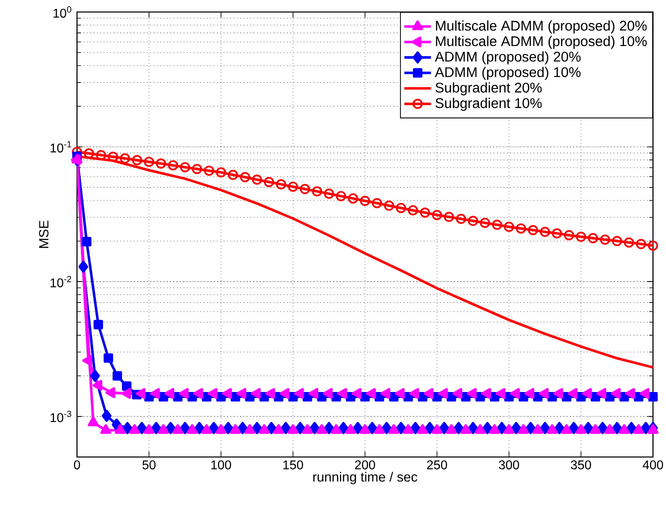  I want to click on x-tick-label: 400, so click(653, 465).